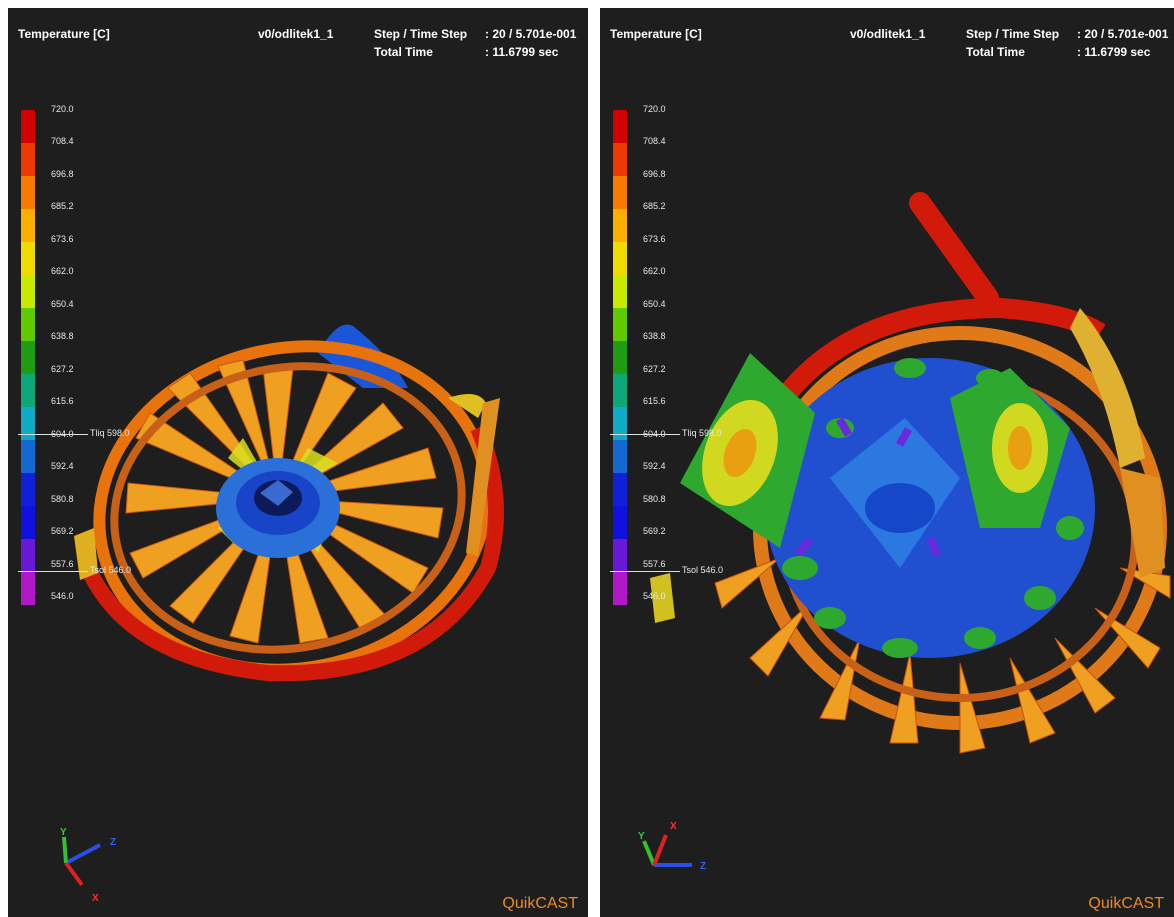 Image resolution: width=1174 pixels, height=917 pixels. What do you see at coordinates (672, 846) in the screenshot?
I see `orientation-triad-right: Y Z X` at bounding box center [672, 846].